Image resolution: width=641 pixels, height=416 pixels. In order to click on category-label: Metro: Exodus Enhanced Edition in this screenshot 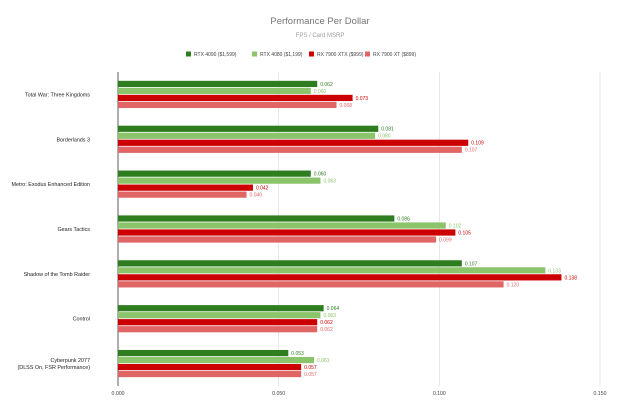, I will do `click(50, 185)`.